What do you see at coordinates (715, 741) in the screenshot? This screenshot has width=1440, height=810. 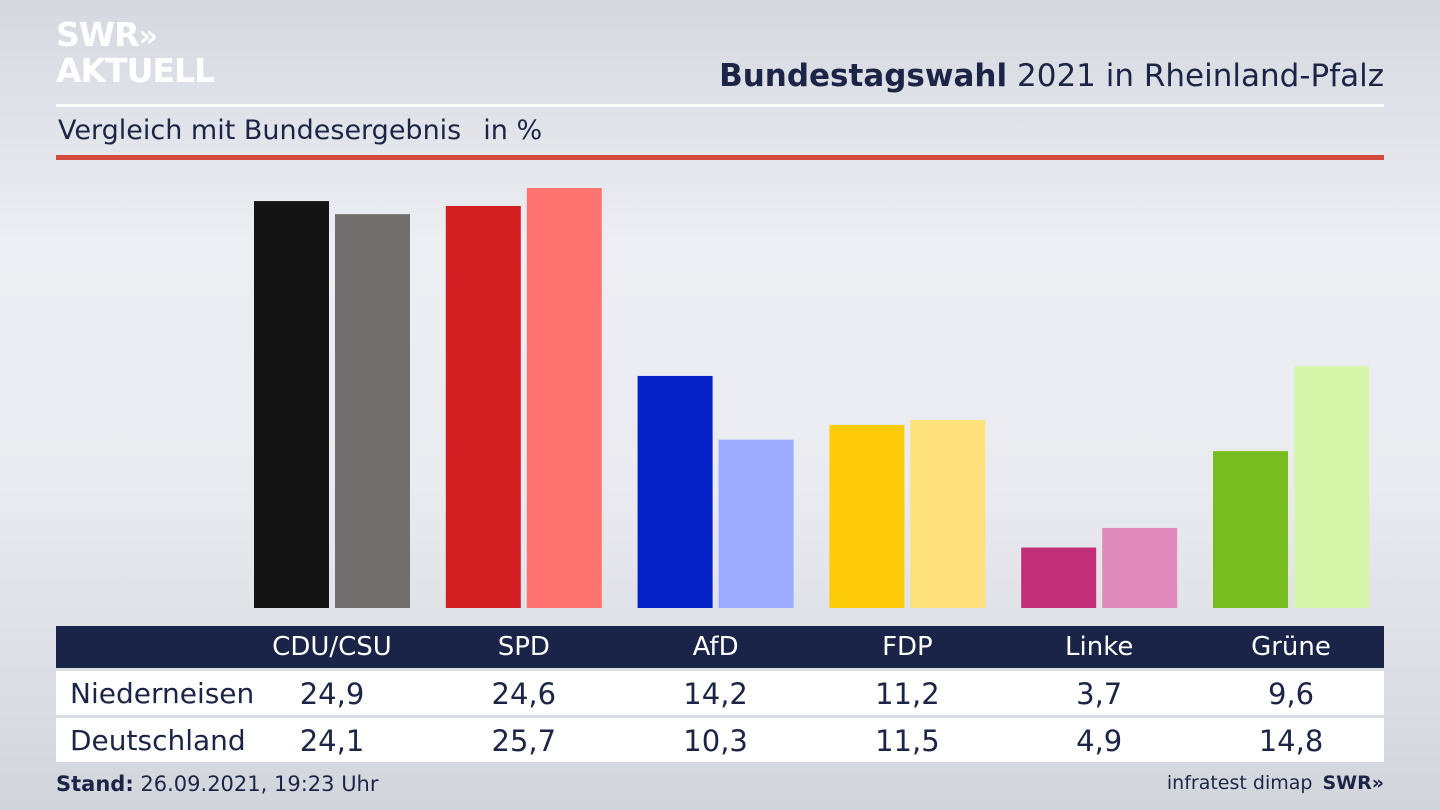 I see `cell-afd-deutschland: 10,3` at bounding box center [715, 741].